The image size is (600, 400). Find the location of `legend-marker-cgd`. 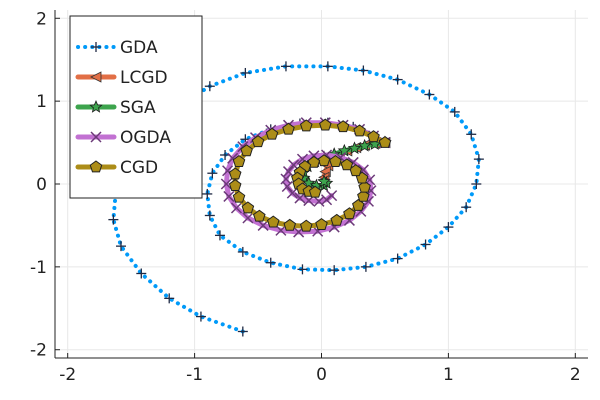

legend-marker-cgd is located at coordinates (96, 166).